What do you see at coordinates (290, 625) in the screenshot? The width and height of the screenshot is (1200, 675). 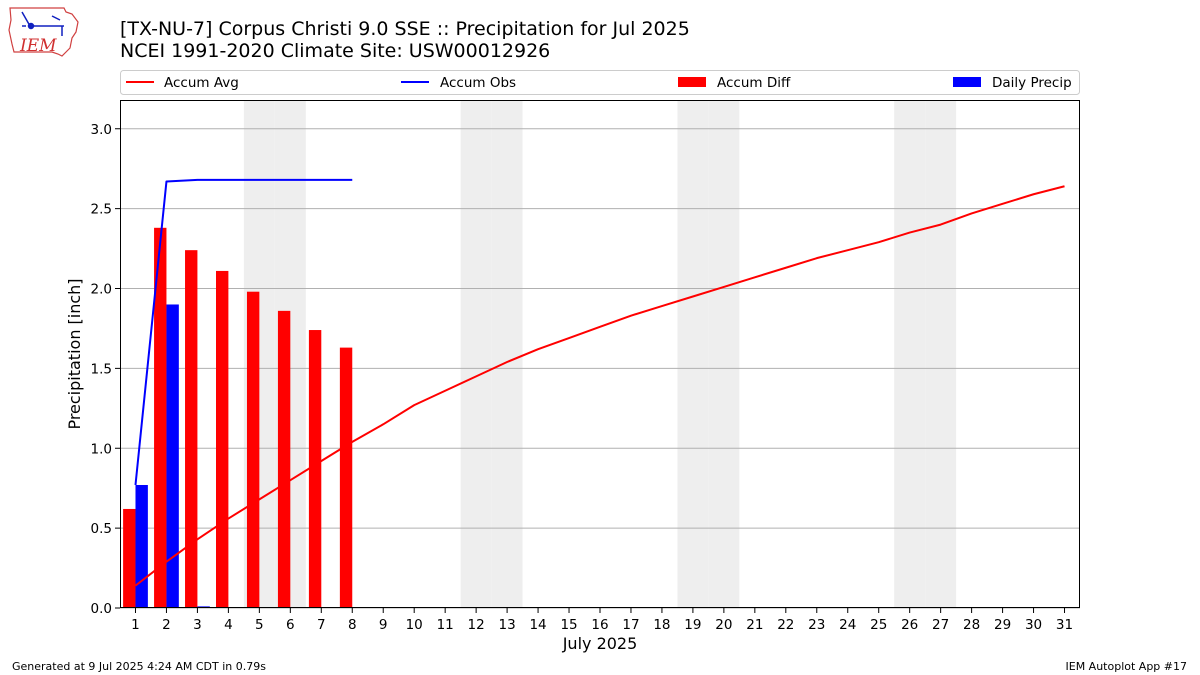 I see `x-tick-label-6: 6` at bounding box center [290, 625].